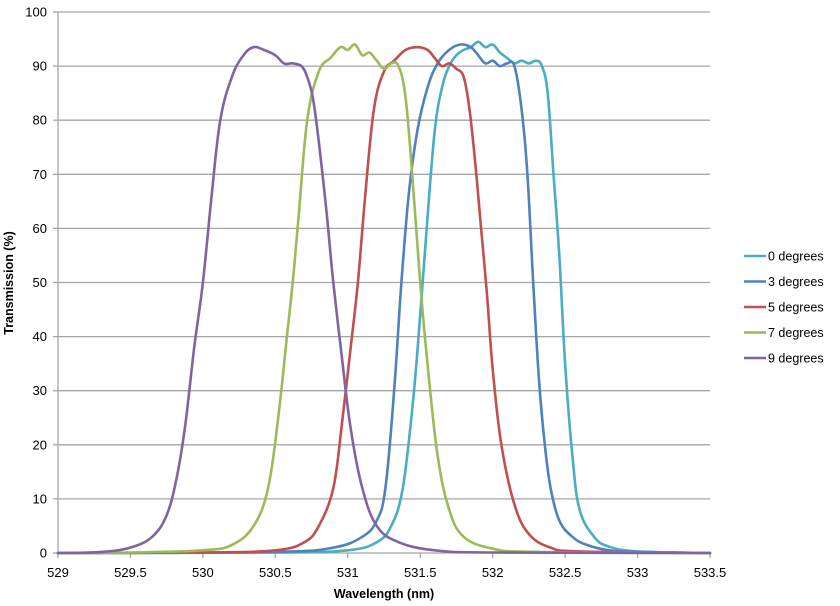 Image resolution: width=840 pixels, height=606 pixels. I want to click on legend-item-3-degrees: 3 degrees, so click(784, 282).